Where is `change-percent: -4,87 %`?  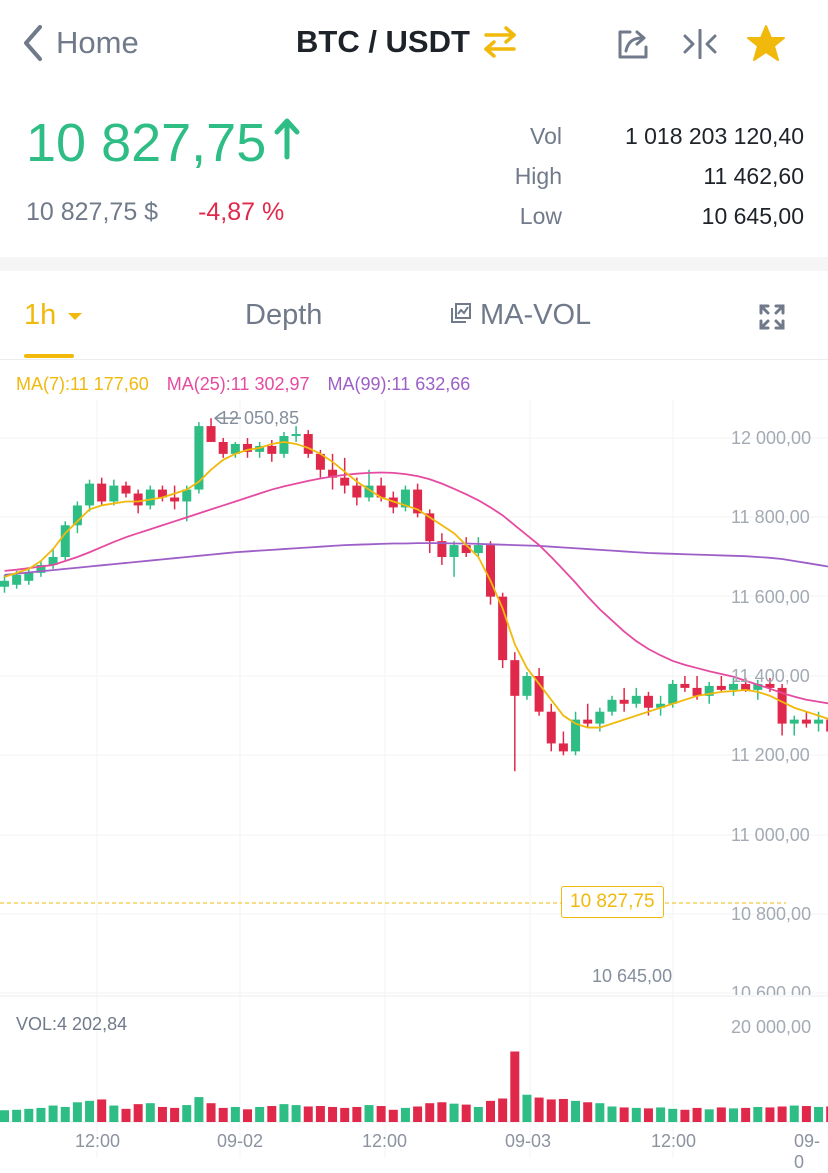
change-percent: -4,87 % is located at coordinates (241, 212).